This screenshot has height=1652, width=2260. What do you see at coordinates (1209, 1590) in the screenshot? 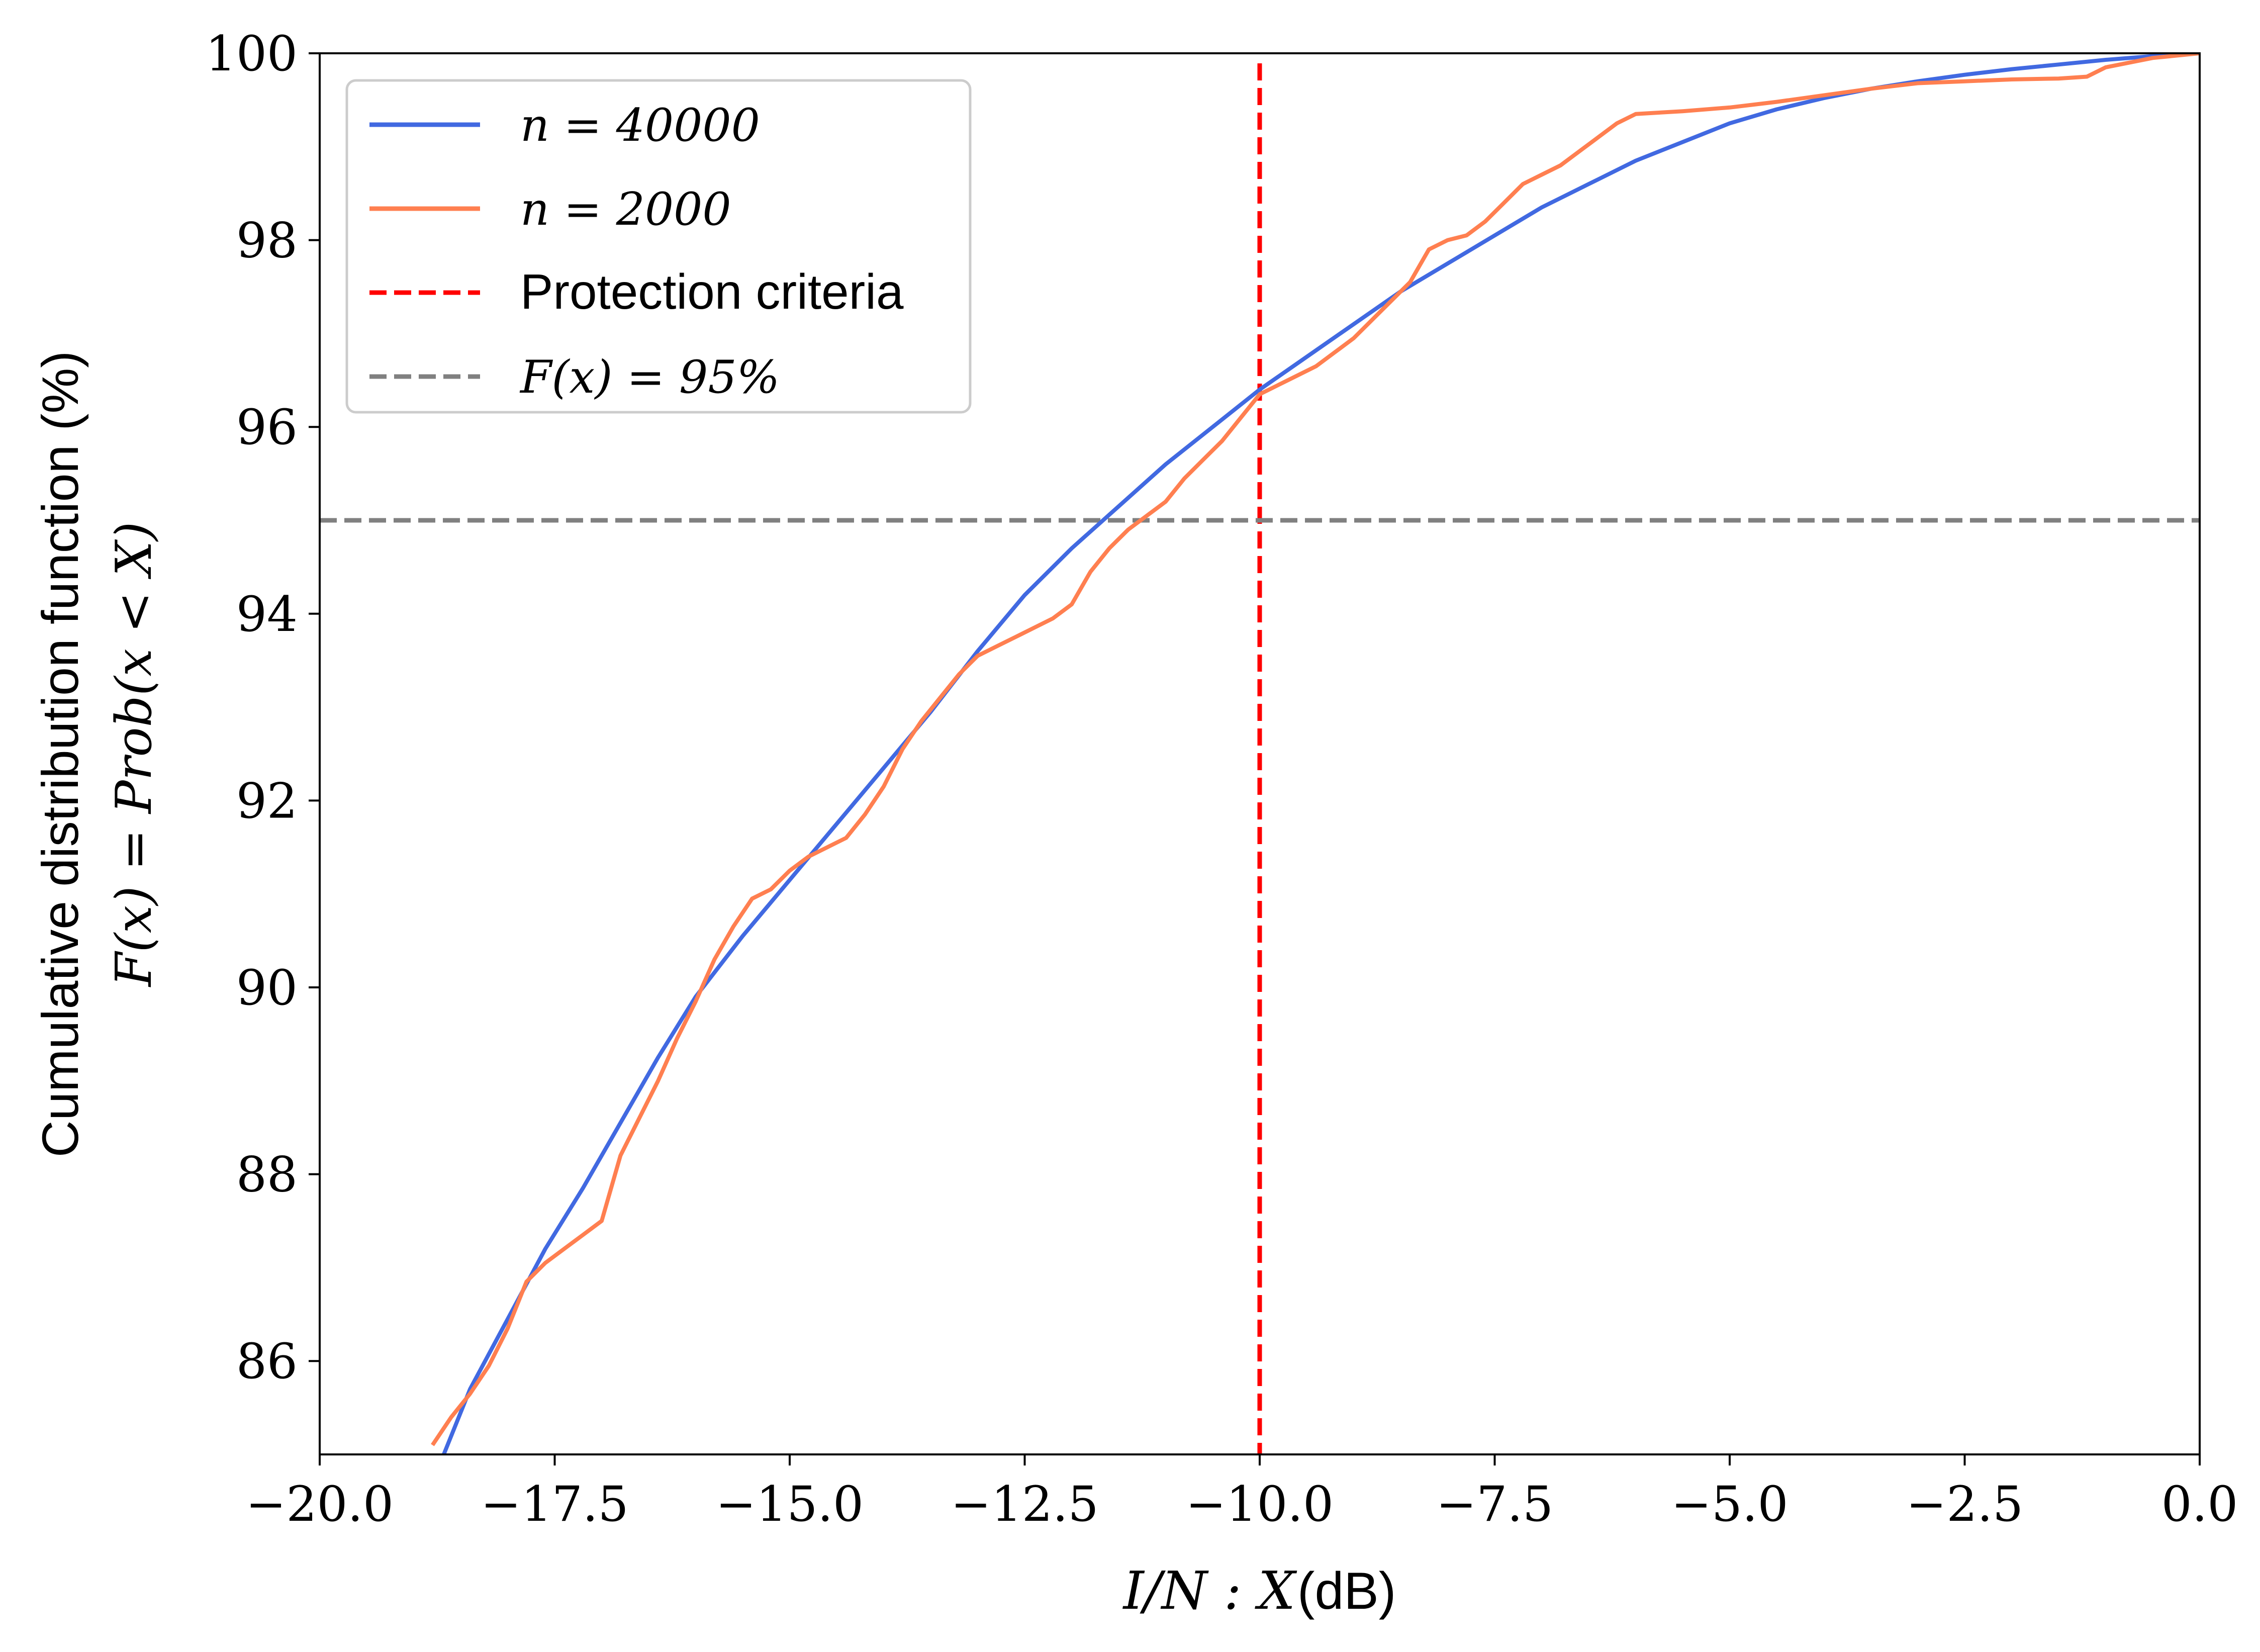
I see `x-axis-label-math: I/N : X` at bounding box center [1209, 1590].